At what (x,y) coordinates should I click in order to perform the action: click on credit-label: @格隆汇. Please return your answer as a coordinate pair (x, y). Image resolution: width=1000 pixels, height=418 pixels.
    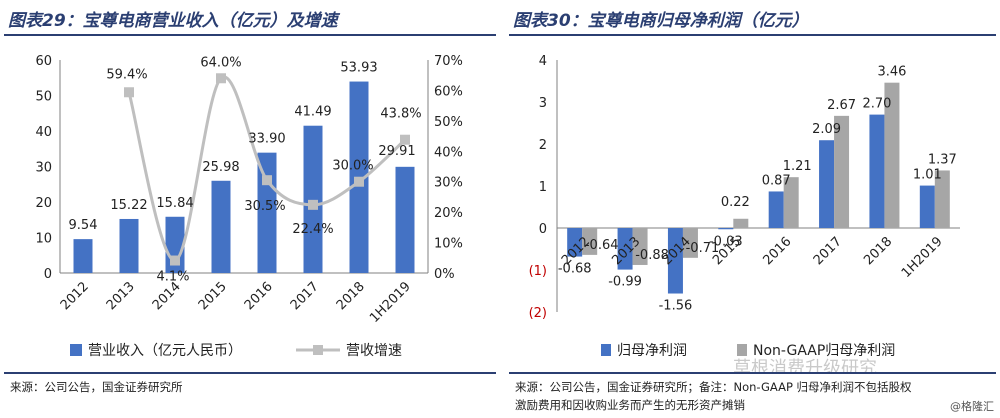
    Looking at the image, I should click on (972, 406).